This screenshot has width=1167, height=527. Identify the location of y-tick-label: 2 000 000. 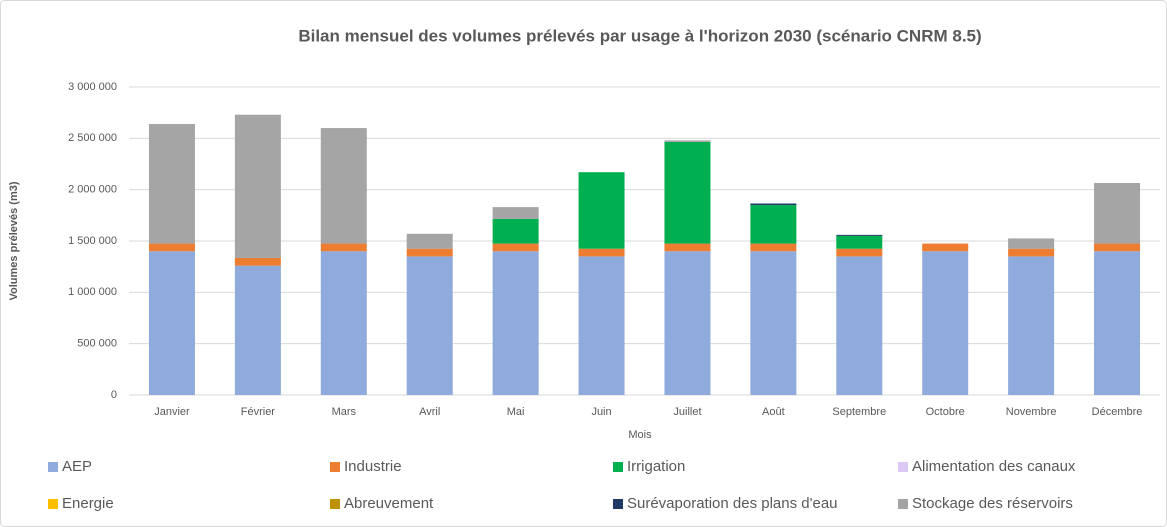
(92, 190).